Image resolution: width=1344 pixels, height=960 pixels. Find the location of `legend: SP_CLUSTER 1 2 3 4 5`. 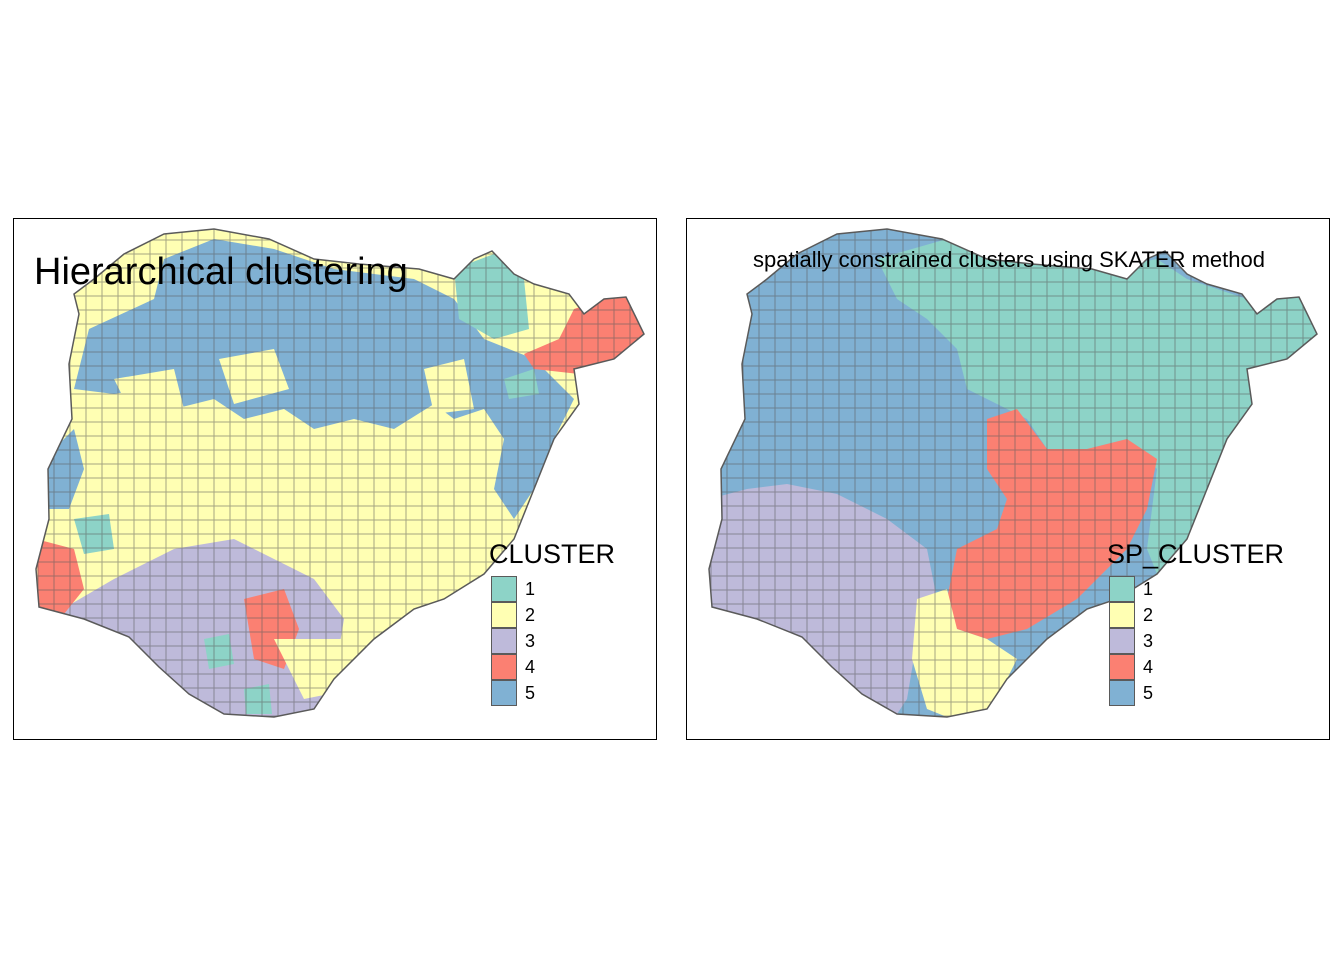

legend: SP_CLUSTER 1 2 3 4 5 is located at coordinates (1195, 622).